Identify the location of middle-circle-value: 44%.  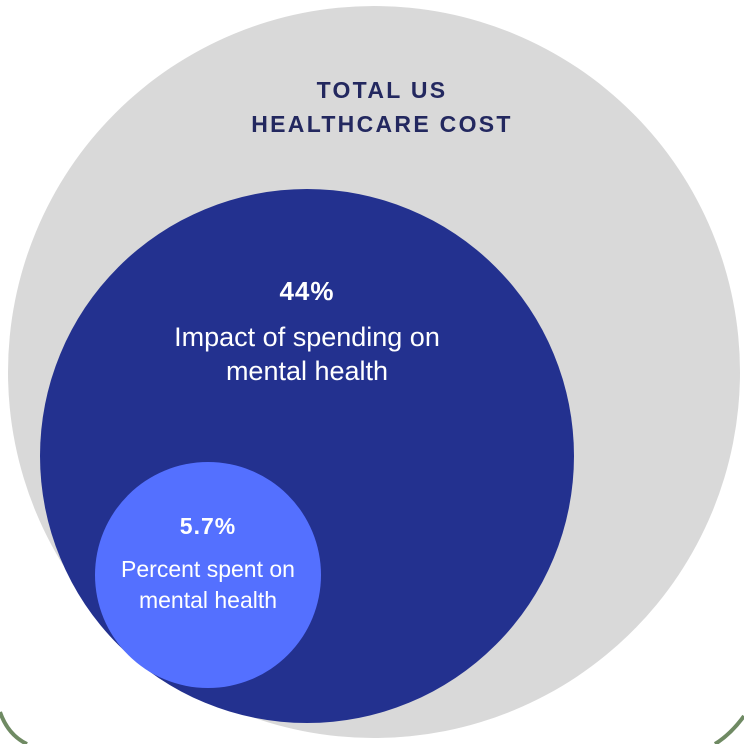
(307, 291).